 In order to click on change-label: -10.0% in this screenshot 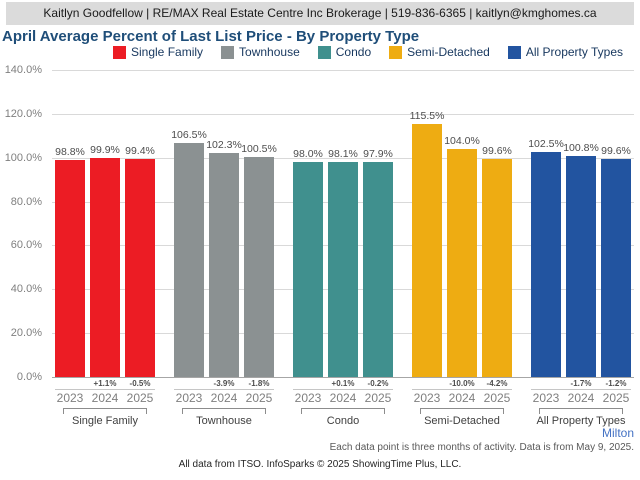, I will do `click(462, 383)`.